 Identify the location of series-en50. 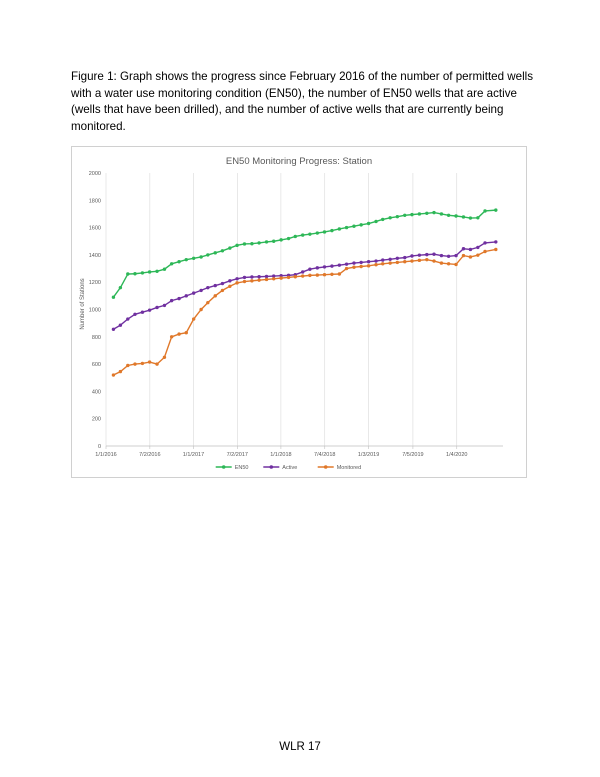
(304, 253).